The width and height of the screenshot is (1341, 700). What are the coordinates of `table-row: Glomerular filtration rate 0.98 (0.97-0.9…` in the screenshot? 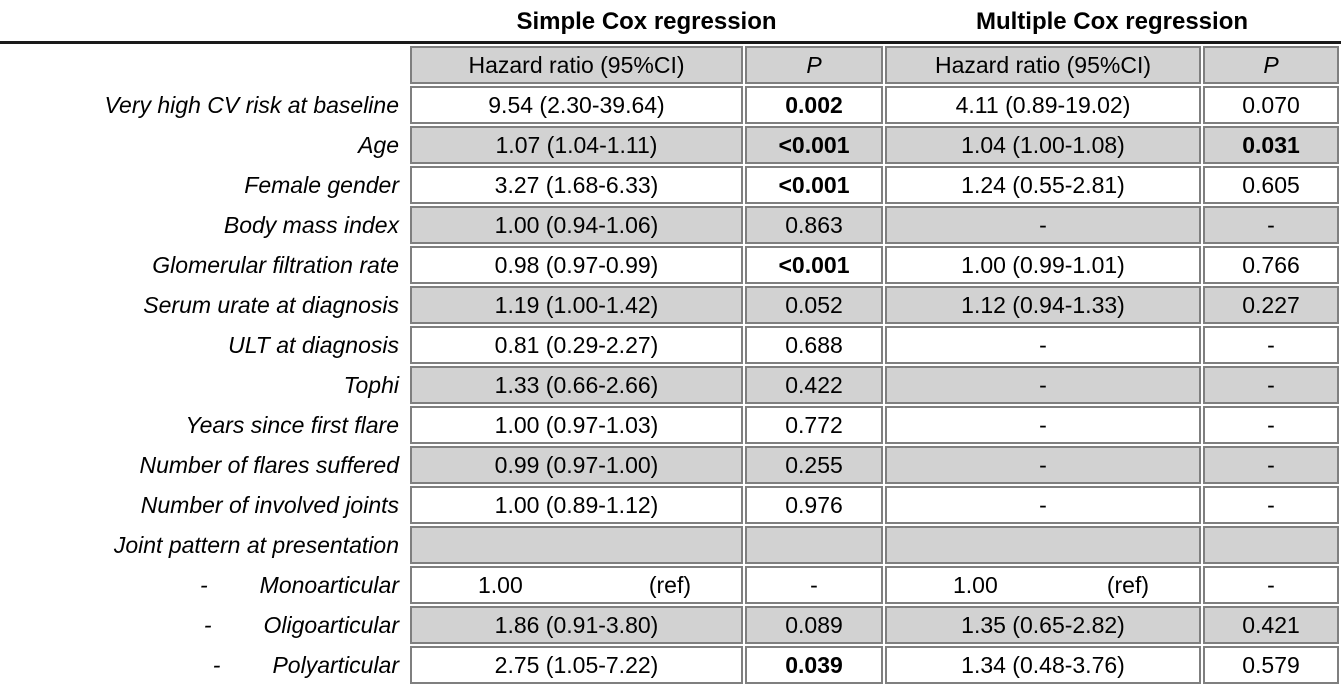 It's located at (670, 265).